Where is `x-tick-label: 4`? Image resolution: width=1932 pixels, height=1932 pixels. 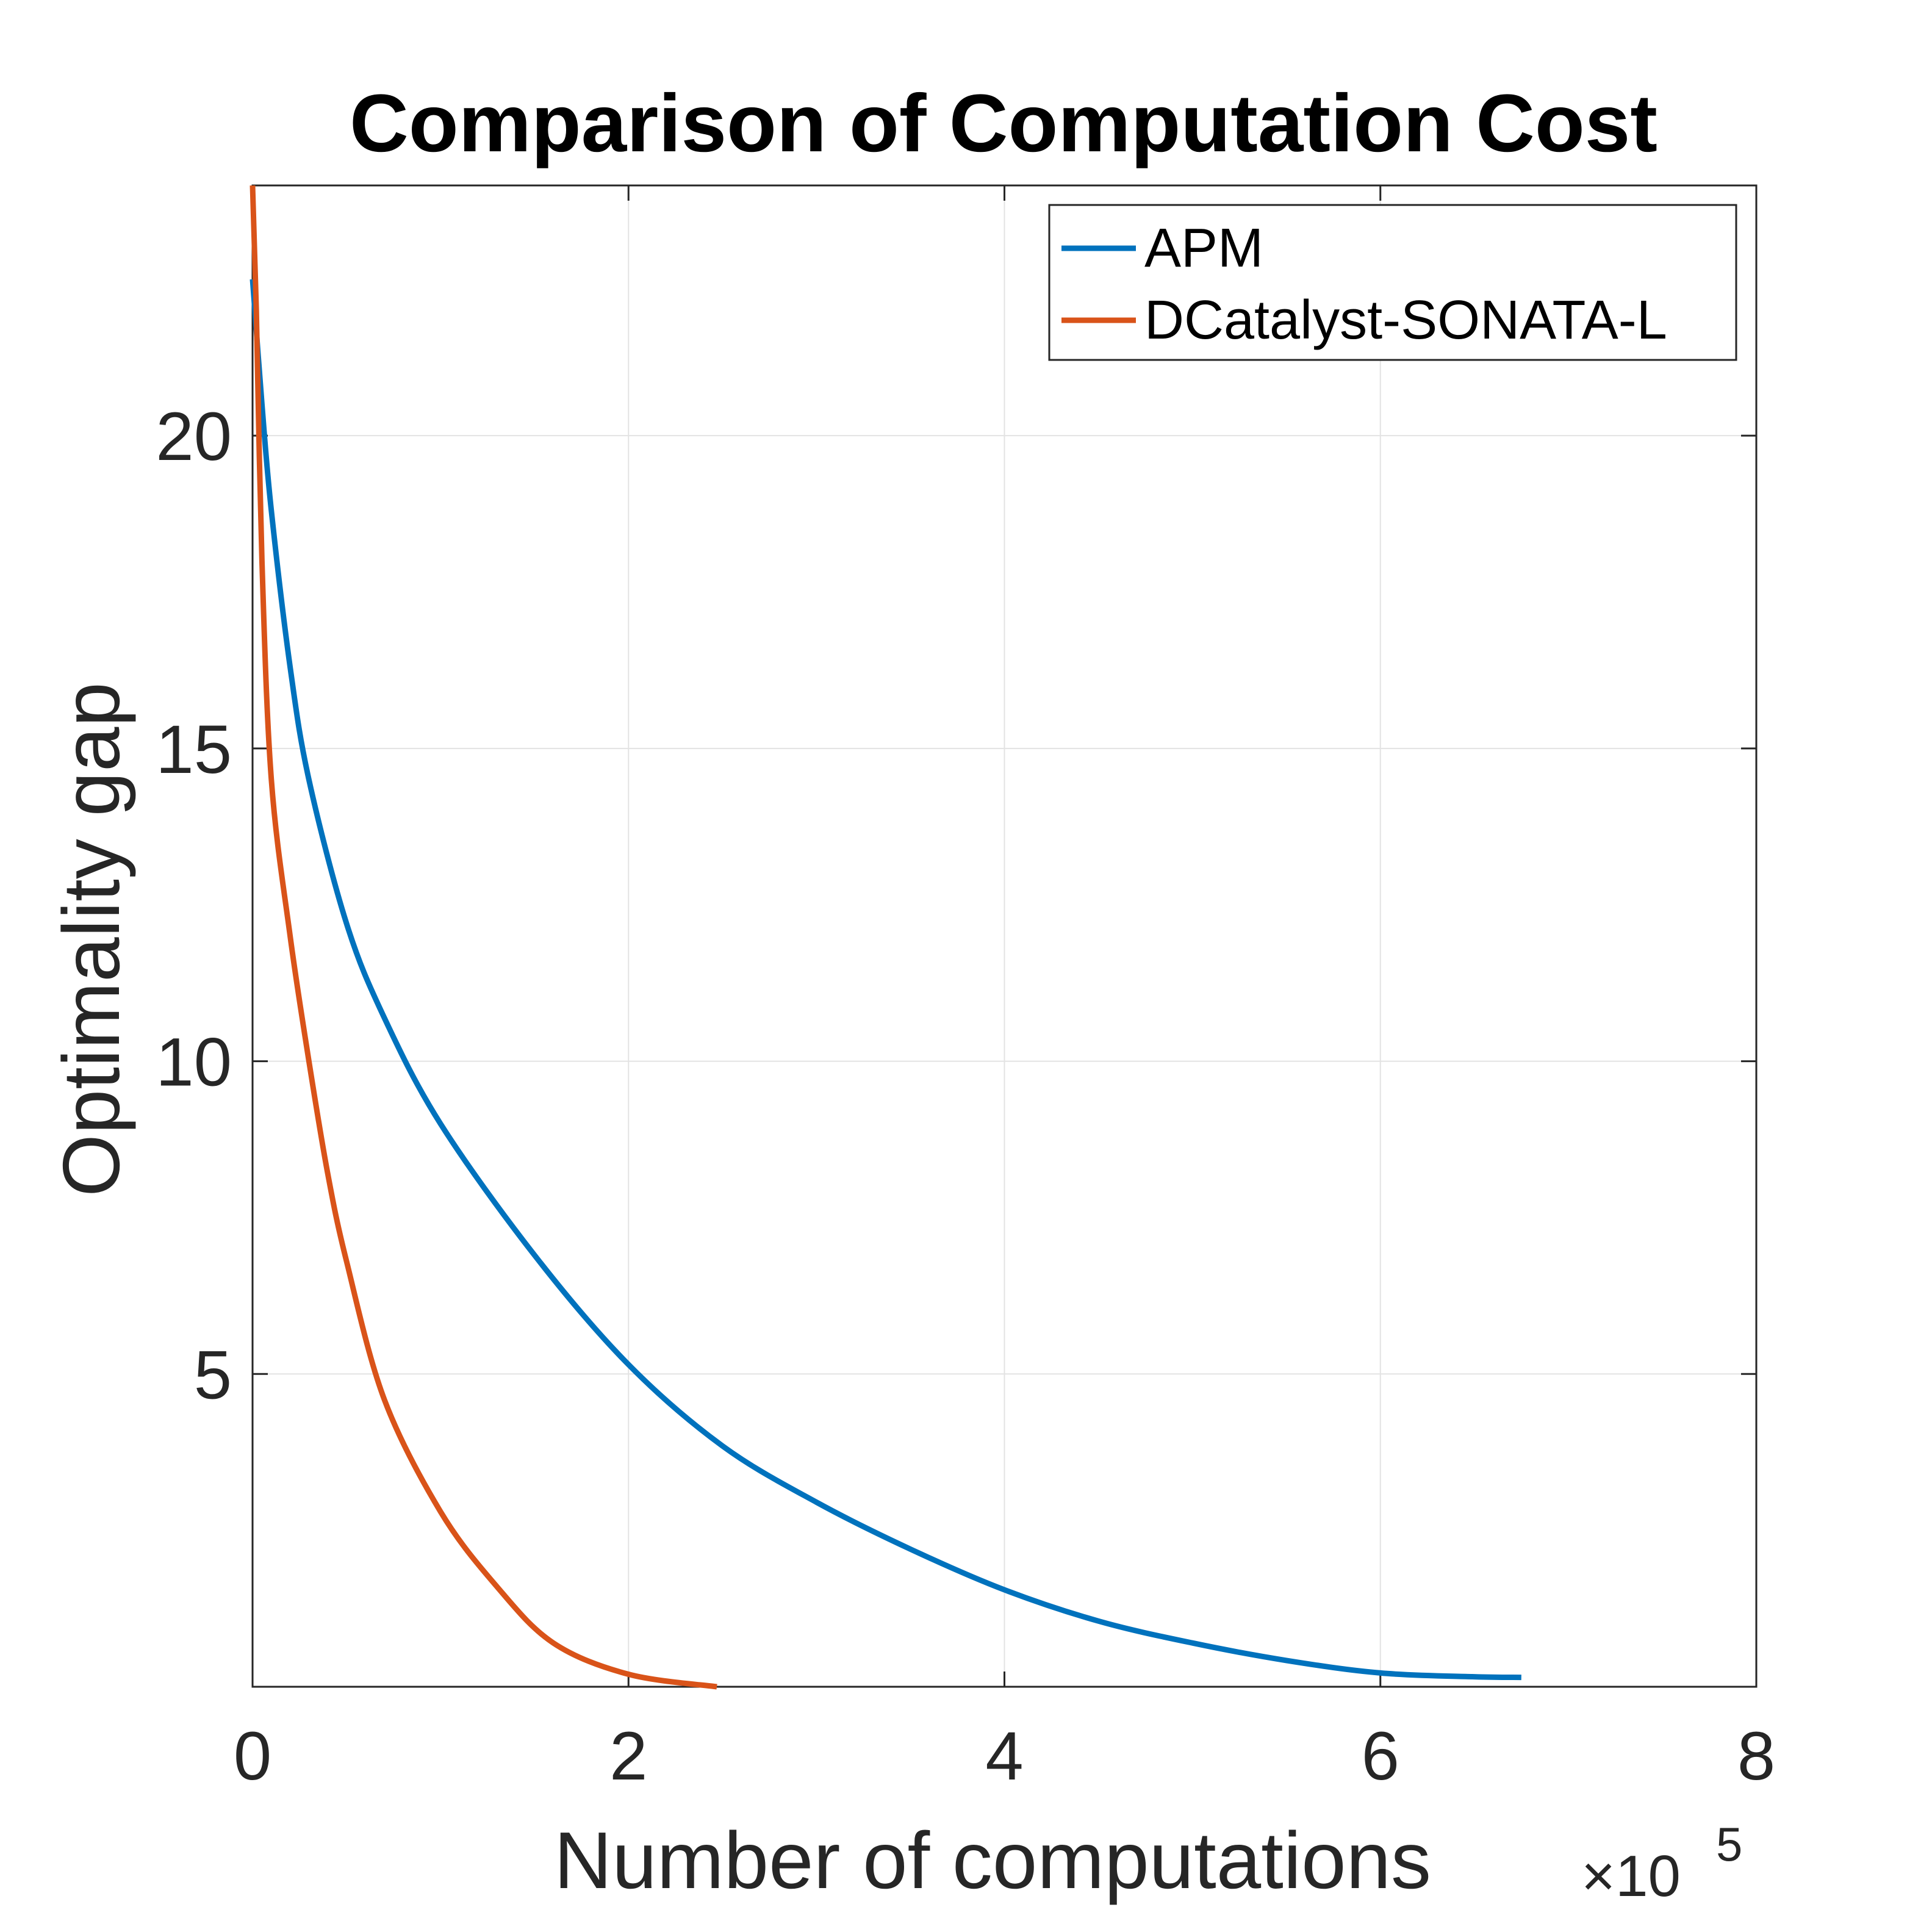
x-tick-label: 4 is located at coordinates (1004, 1756).